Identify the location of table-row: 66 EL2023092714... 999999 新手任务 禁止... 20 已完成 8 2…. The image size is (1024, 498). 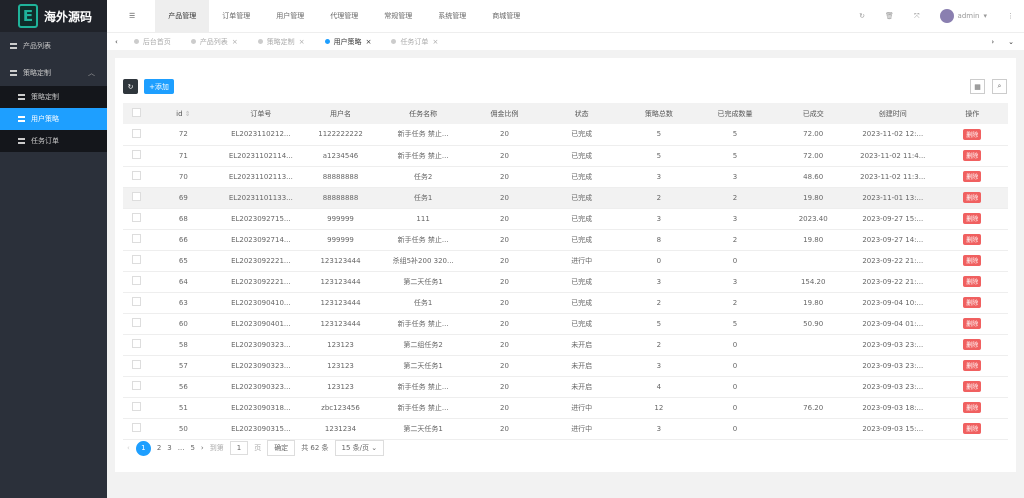
(565, 240).